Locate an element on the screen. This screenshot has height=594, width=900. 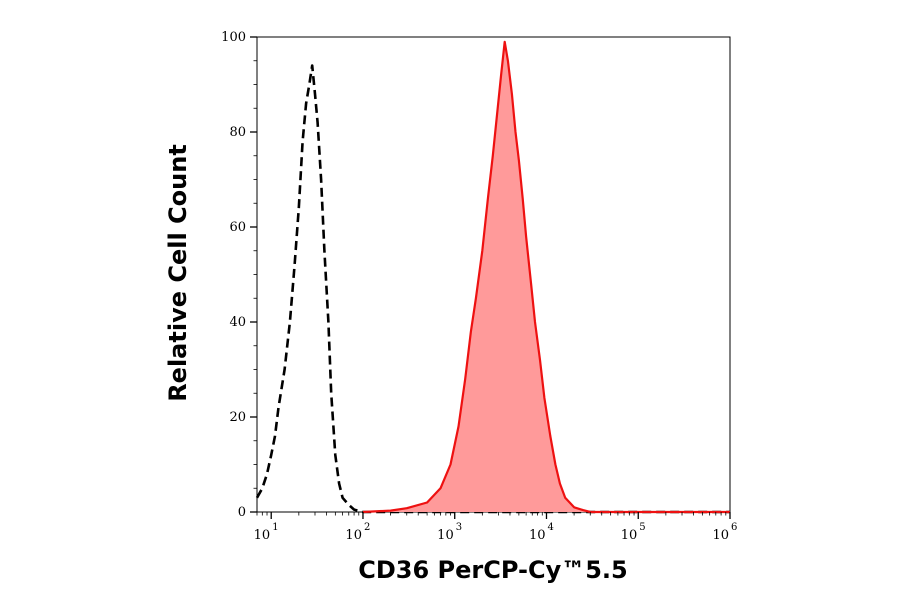
x-tick-exponent: 3 is located at coordinates (459, 527).